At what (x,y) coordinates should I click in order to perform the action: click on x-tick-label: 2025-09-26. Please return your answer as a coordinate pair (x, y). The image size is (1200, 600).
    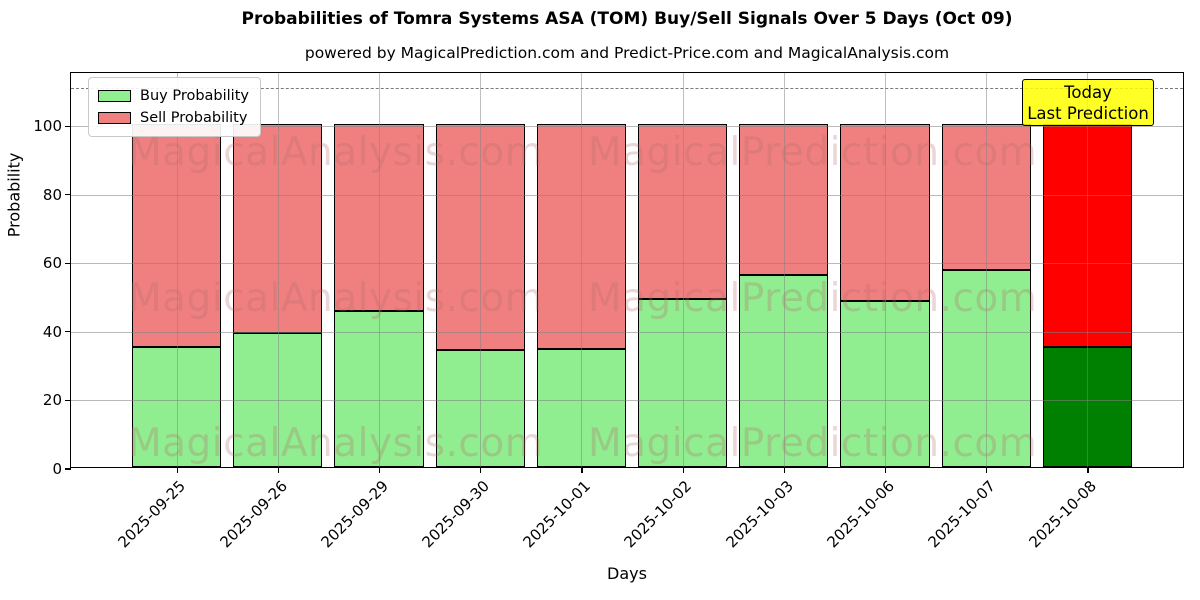
    Looking at the image, I should click on (253, 514).